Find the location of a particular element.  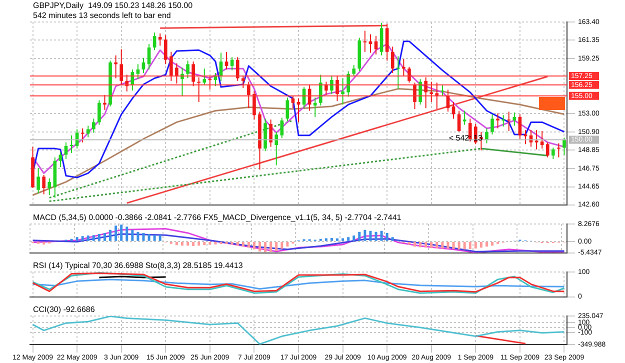

chart-title: RSI (14) Typical 70,30 36.6988 Sto(8,3,3) 28.5185 19.4413 is located at coordinates (138, 265).